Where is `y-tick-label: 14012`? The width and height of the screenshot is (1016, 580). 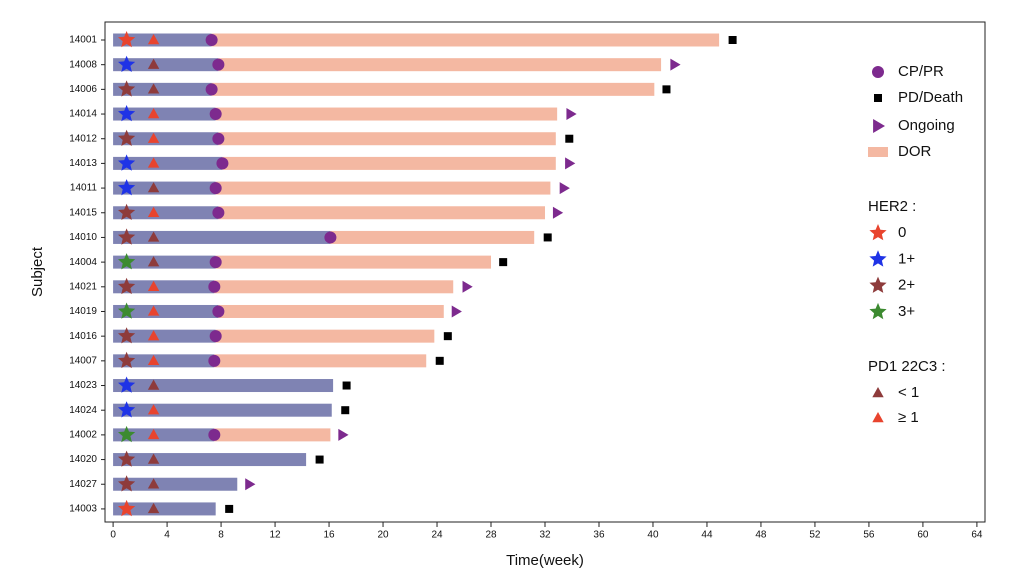 y-tick-label: 14012 is located at coordinates (83, 138).